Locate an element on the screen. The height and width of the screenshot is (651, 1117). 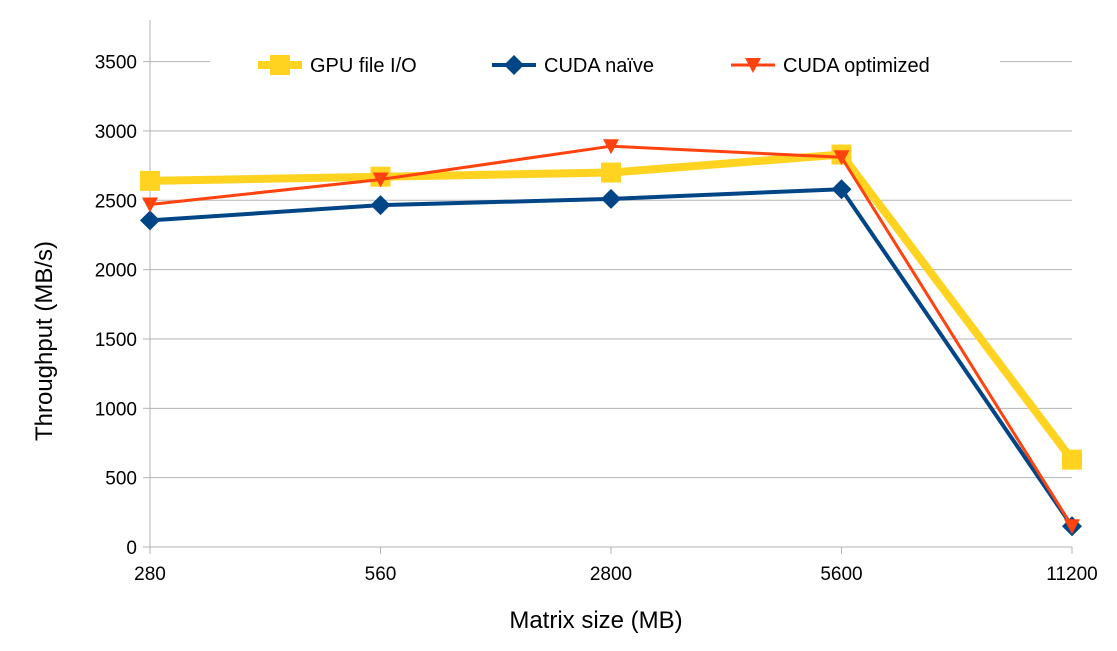
x-axis-title: Matrix size (MB) is located at coordinates (595, 620).